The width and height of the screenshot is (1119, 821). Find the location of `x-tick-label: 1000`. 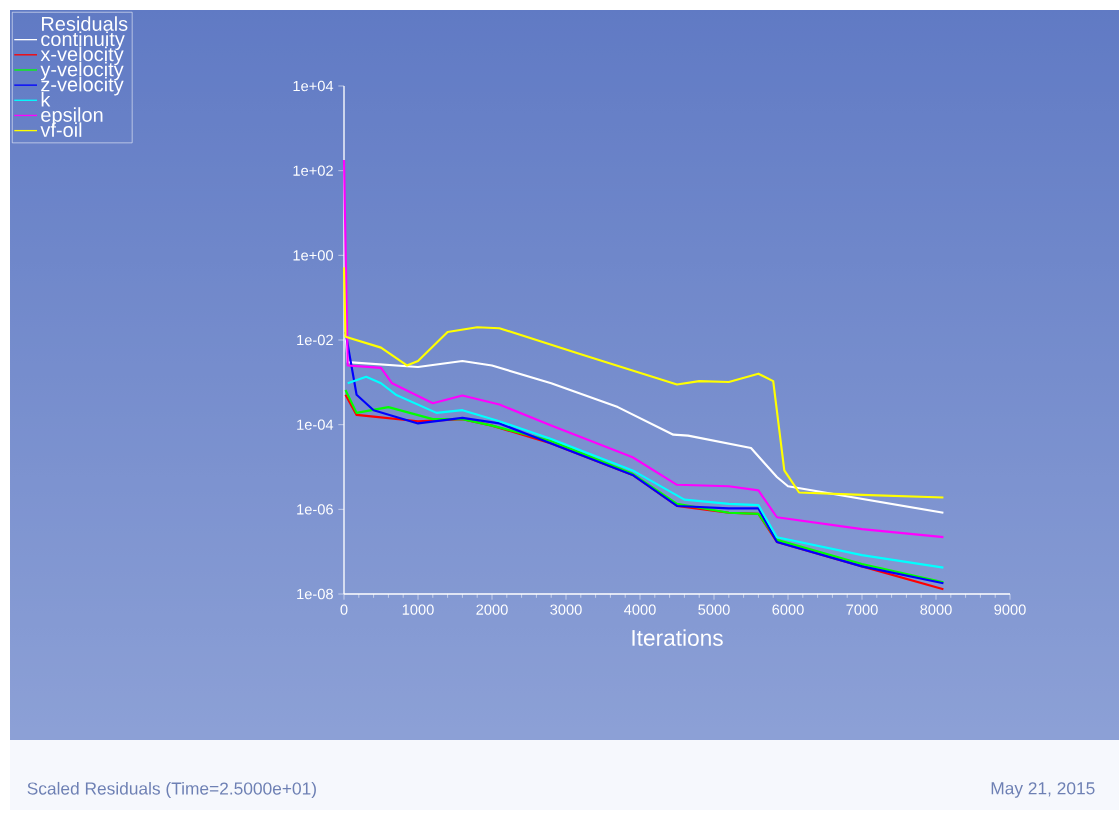

x-tick-label: 1000 is located at coordinates (418, 609).